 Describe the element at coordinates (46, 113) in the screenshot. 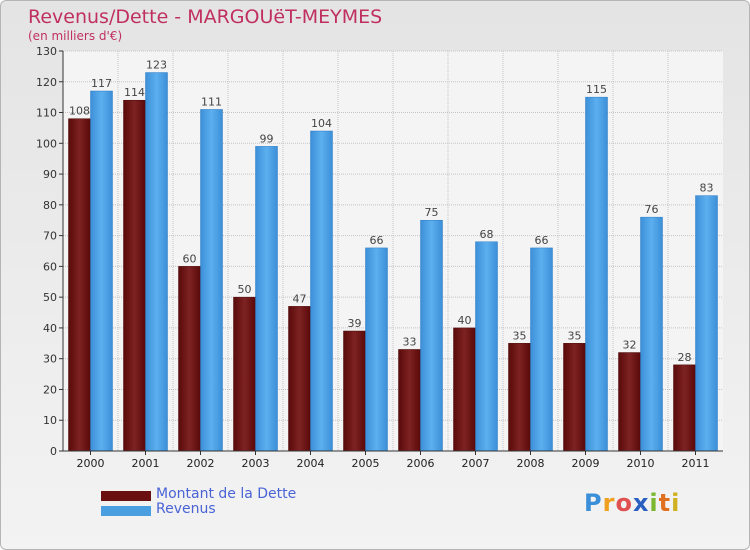

I see `y-tick-label: 110` at that location.